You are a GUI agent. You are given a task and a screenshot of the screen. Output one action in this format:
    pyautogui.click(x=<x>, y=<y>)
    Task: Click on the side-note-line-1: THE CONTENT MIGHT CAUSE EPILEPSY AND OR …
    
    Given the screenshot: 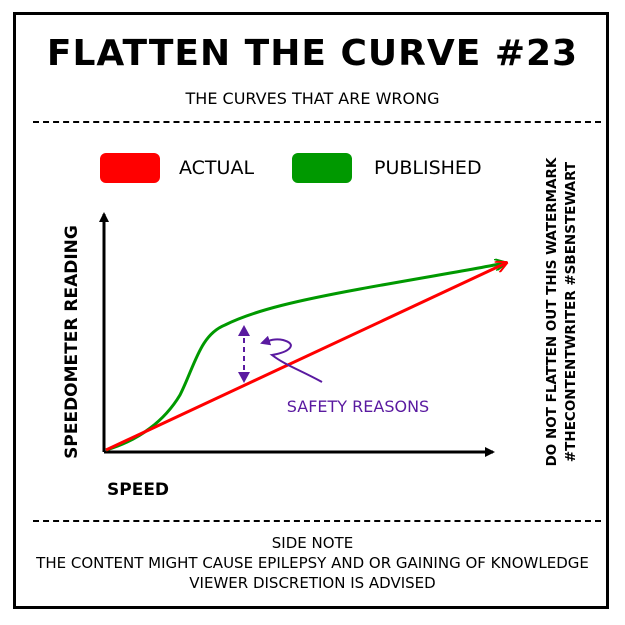 What is the action you would take?
    pyautogui.click(x=312, y=563)
    